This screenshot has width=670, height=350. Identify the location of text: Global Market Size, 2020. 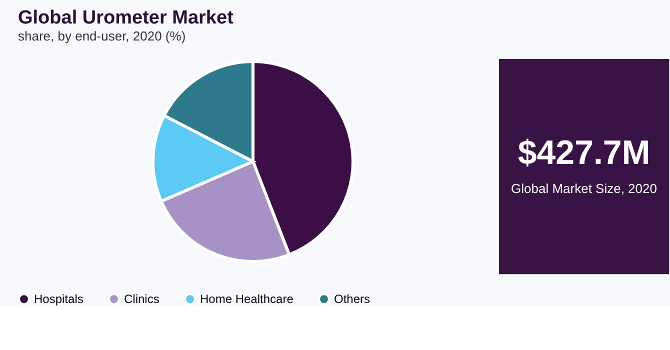
(584, 188).